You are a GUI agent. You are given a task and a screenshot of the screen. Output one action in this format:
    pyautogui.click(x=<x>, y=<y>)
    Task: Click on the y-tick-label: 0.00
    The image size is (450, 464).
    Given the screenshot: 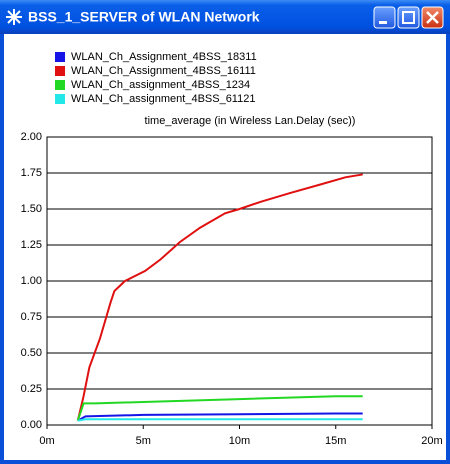 What is the action you would take?
    pyautogui.click(x=31, y=425)
    